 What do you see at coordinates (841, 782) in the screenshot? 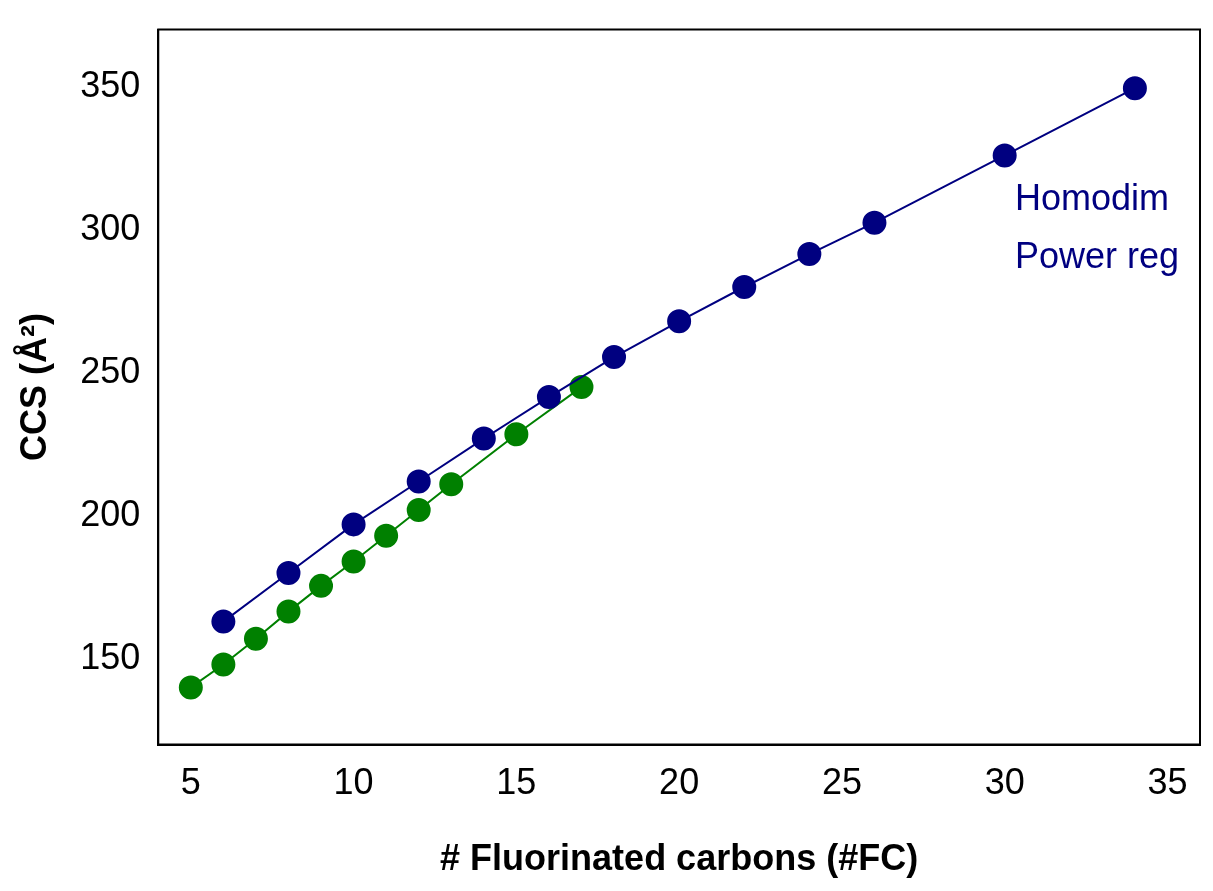
I see `x-tick-label: 25` at bounding box center [841, 782].